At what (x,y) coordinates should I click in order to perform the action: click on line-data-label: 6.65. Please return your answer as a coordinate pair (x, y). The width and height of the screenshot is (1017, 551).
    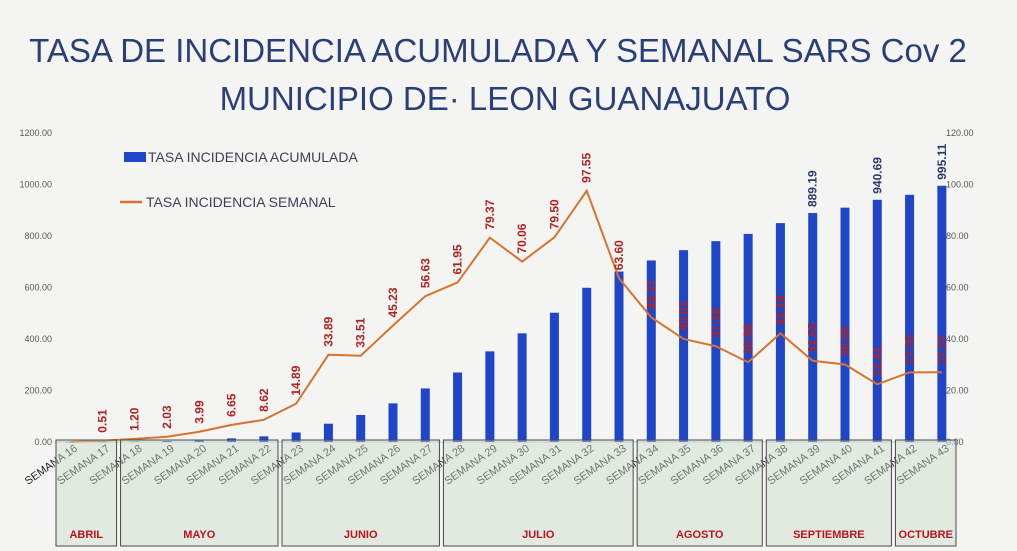
    Looking at the image, I should click on (232, 405).